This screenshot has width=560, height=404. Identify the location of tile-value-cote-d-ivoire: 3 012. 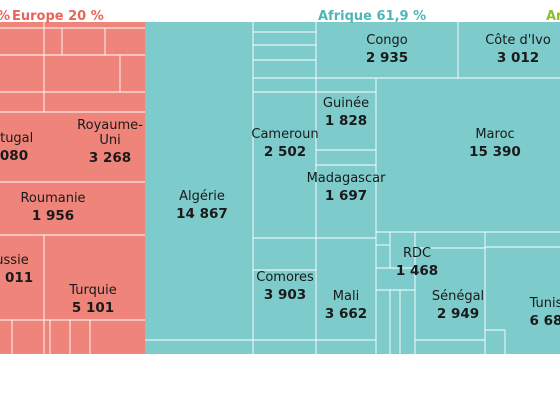
(518, 58).